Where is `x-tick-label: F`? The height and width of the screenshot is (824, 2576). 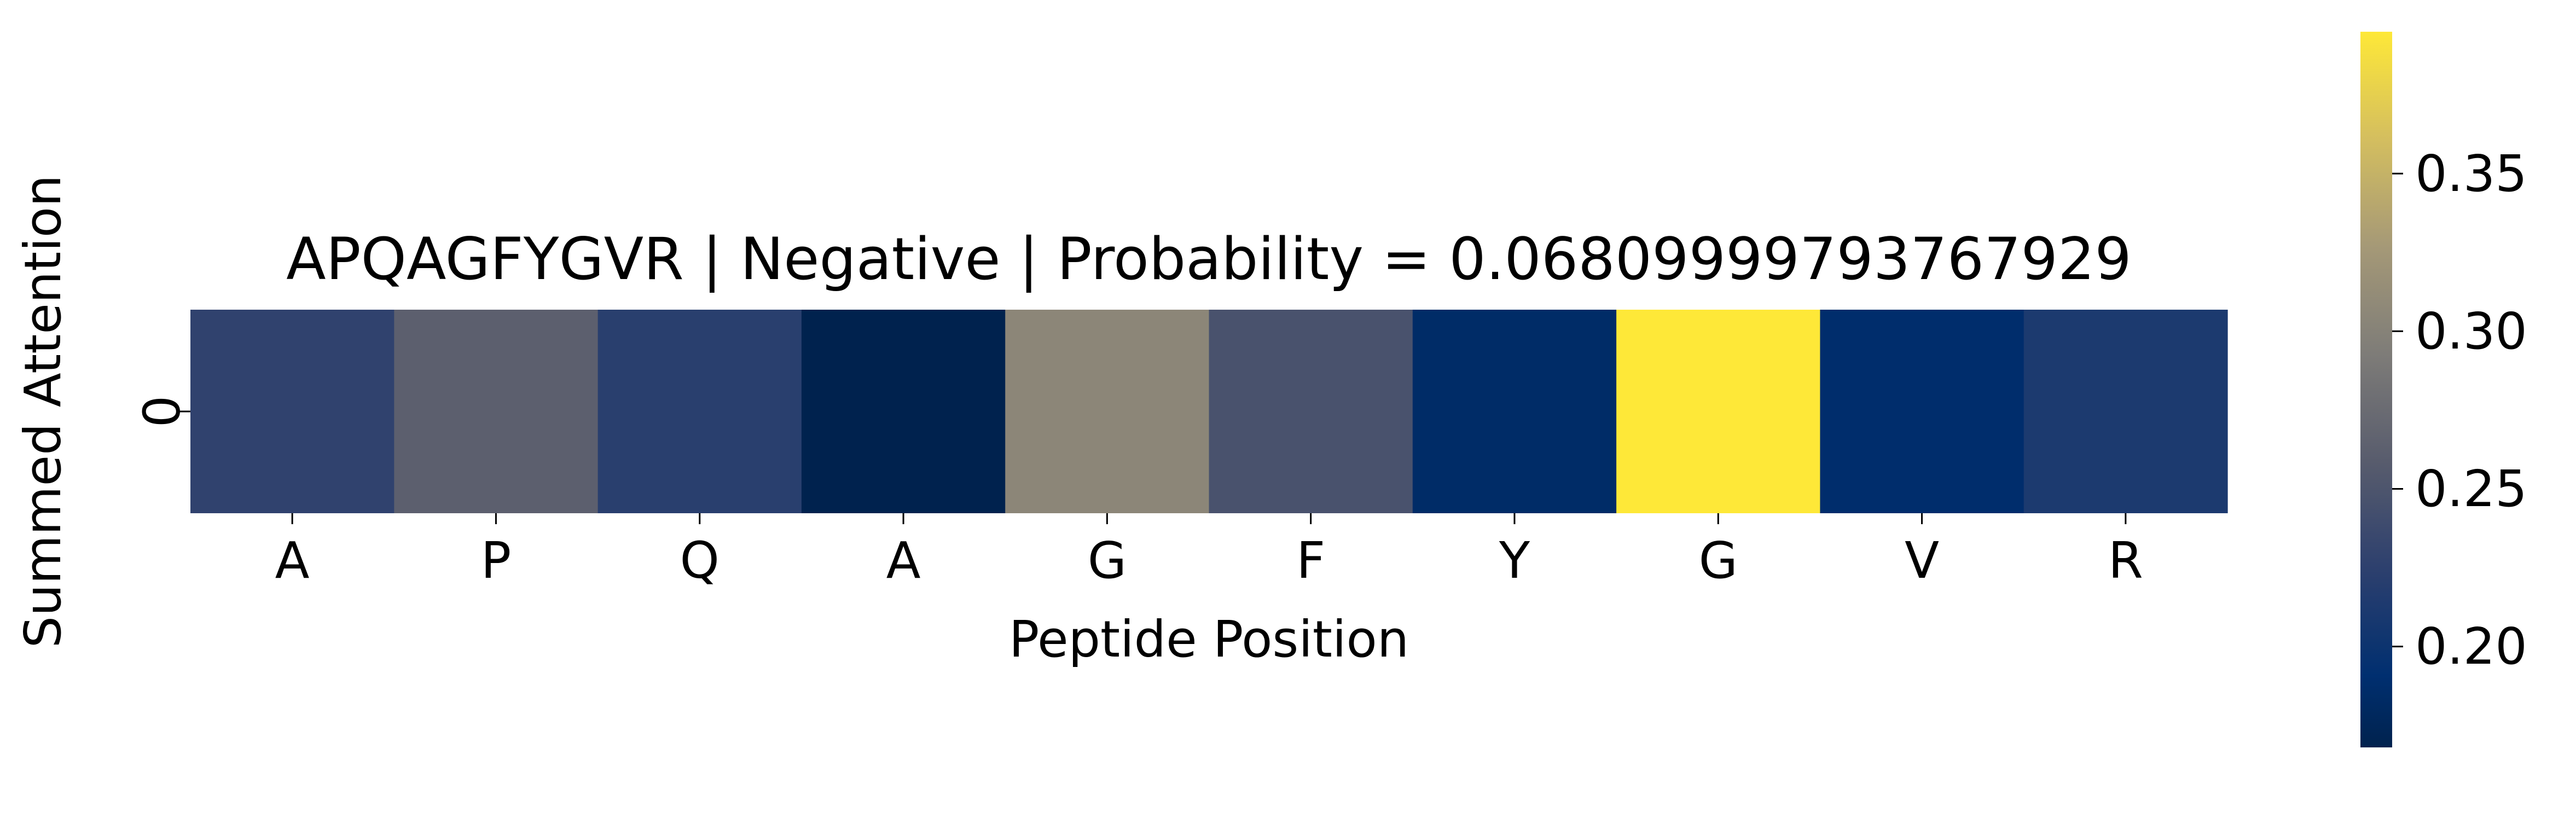
x-tick-label: F is located at coordinates (1310, 560).